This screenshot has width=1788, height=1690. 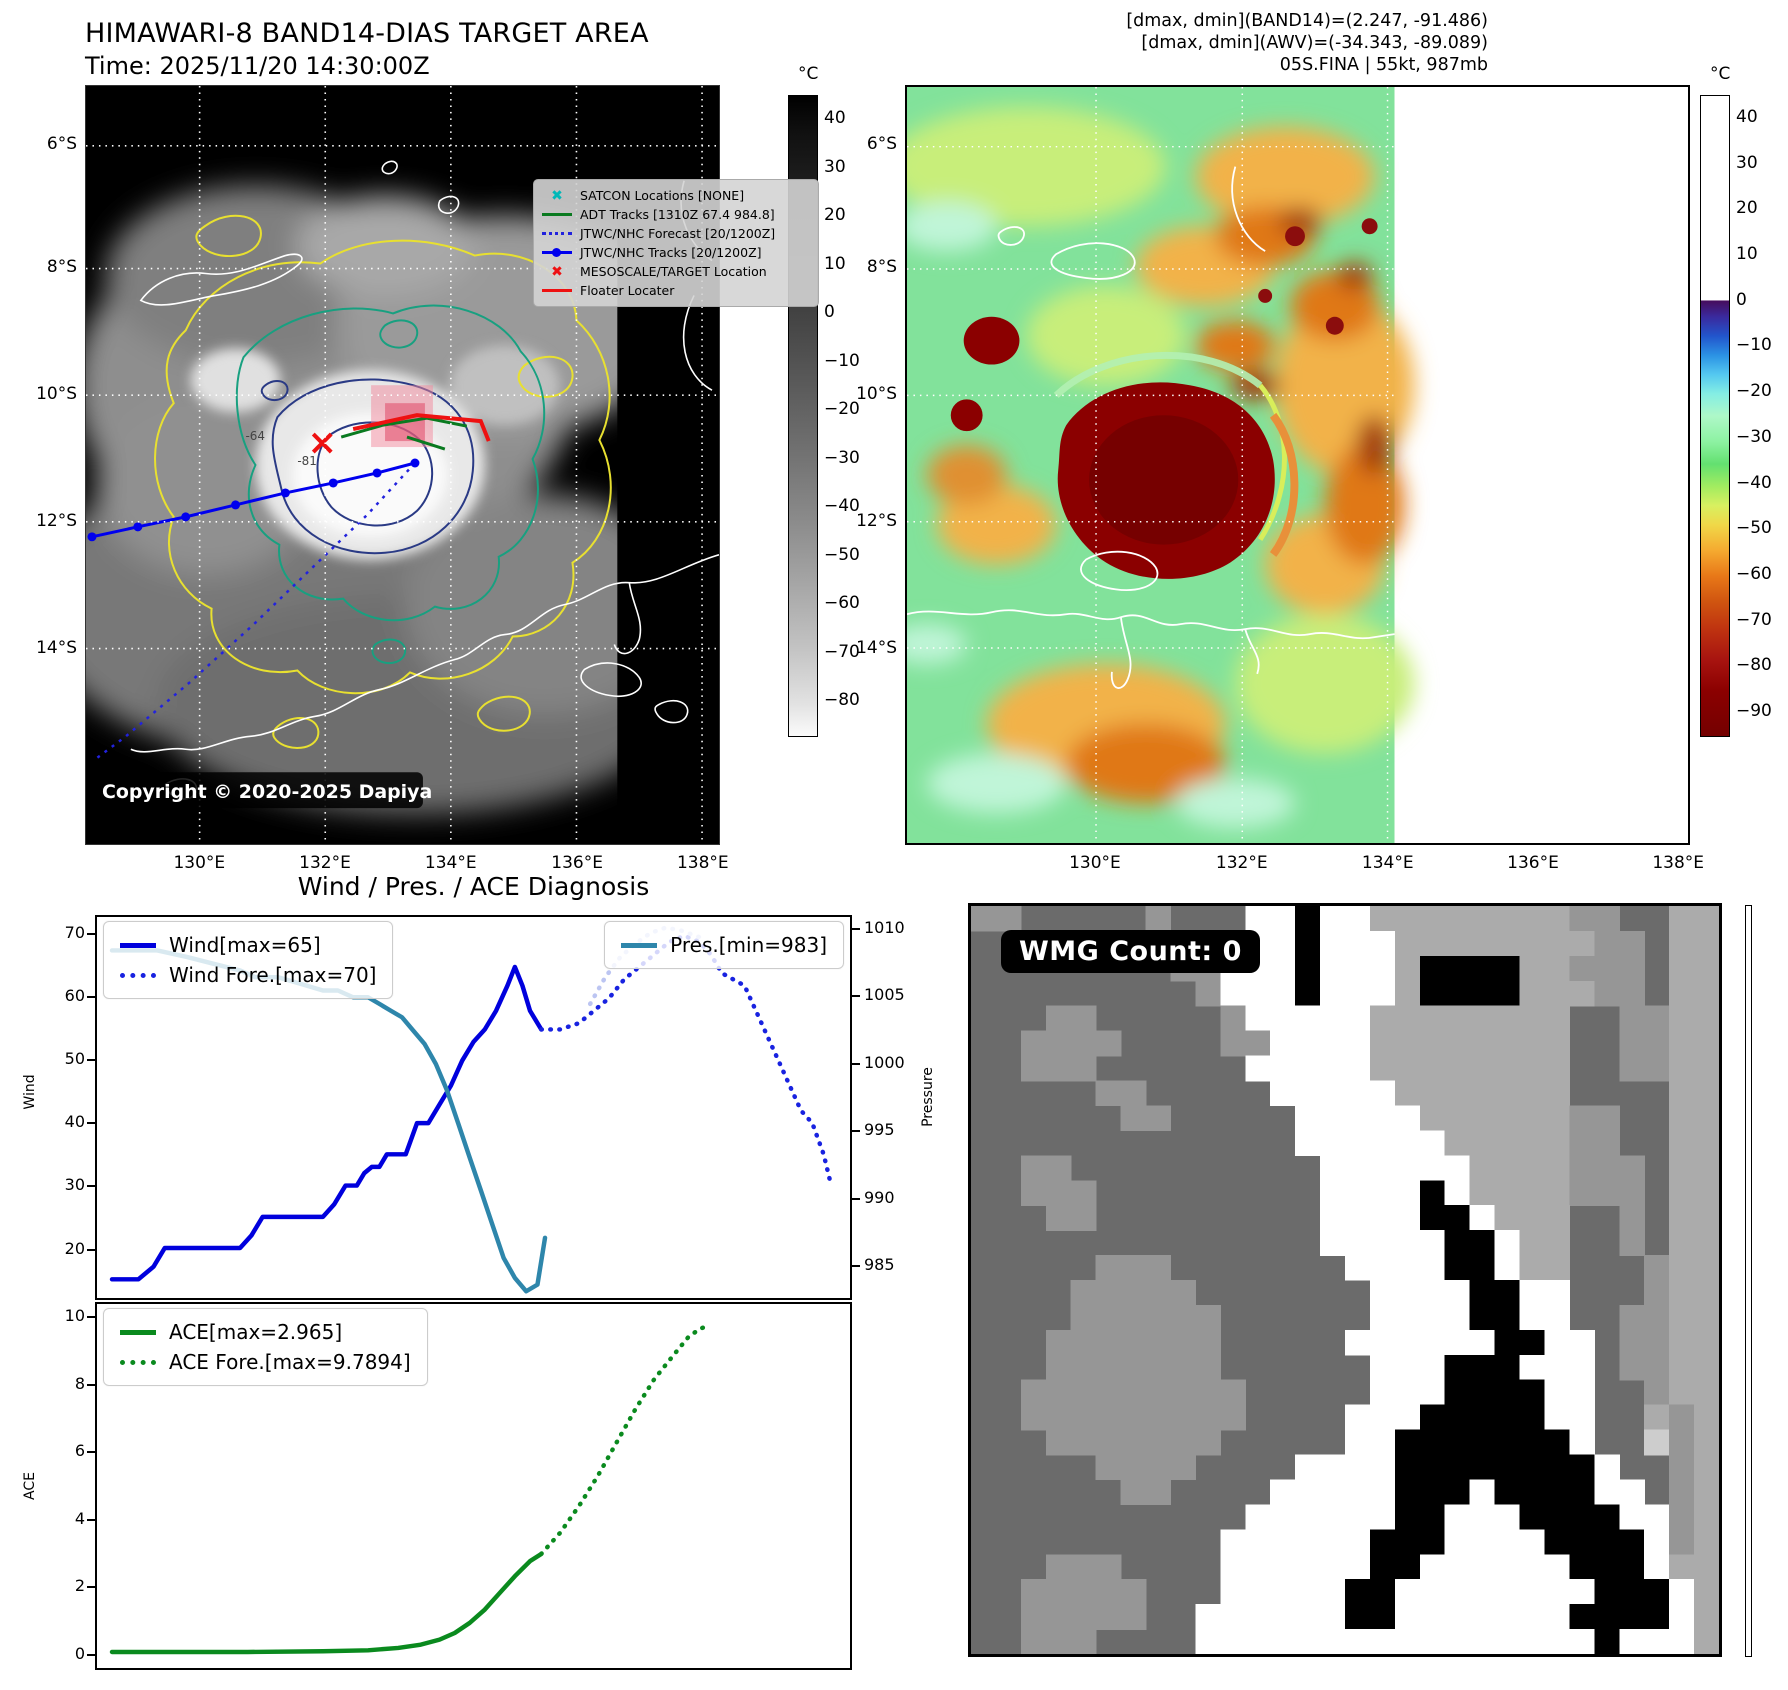 What do you see at coordinates (74, 1122) in the screenshot?
I see `y-left-tick-label: 40` at bounding box center [74, 1122].